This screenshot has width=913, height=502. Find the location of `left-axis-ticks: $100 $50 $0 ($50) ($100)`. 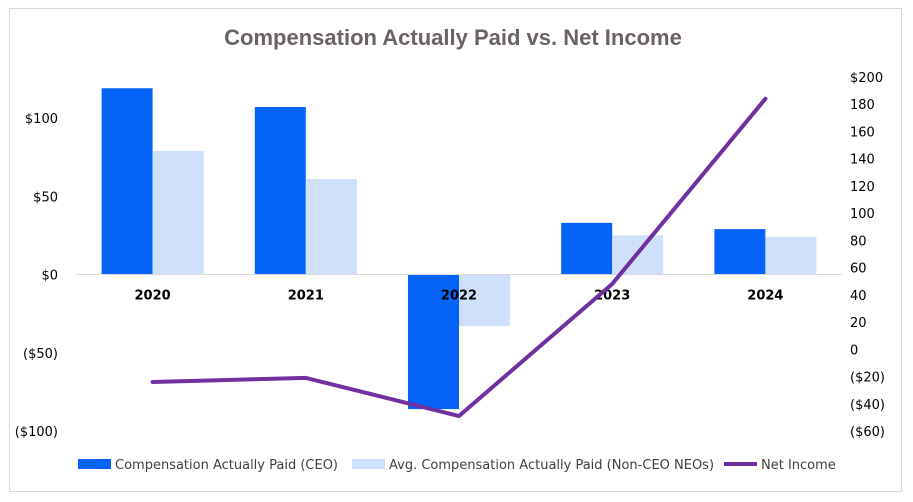

left-axis-ticks: $100 $50 $0 ($50) ($100) is located at coordinates (36, 276).